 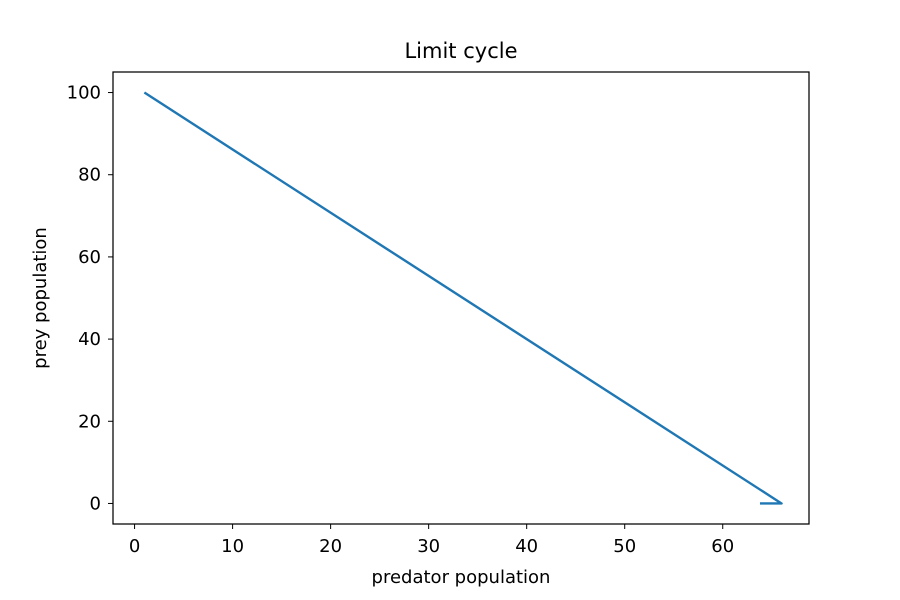 What do you see at coordinates (89, 339) in the screenshot?
I see `y-tick-label: 40` at bounding box center [89, 339].